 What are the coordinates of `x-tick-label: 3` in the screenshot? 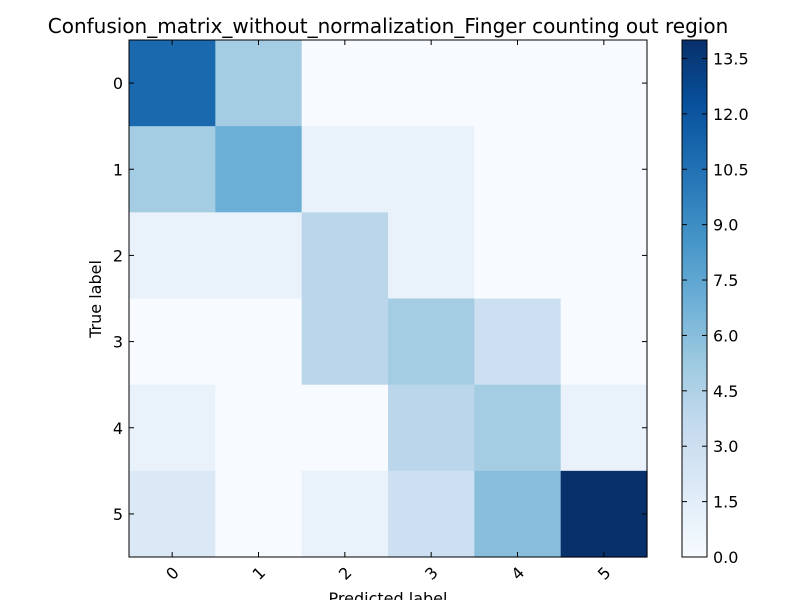 It's located at (431, 573).